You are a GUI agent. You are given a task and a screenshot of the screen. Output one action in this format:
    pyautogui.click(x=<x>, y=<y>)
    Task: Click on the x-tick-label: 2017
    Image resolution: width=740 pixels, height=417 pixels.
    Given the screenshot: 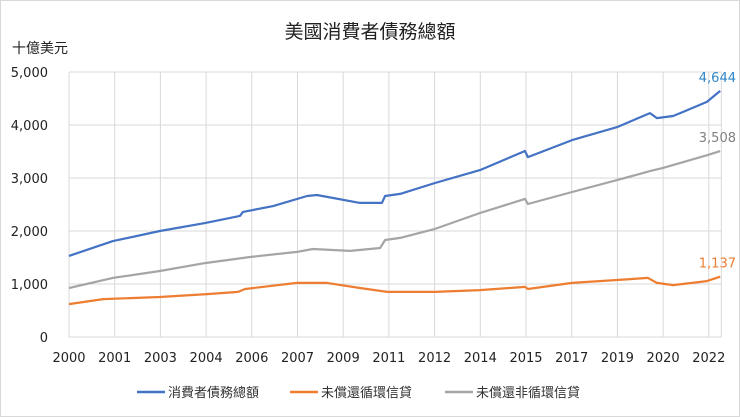 What is the action you would take?
    pyautogui.click(x=571, y=358)
    